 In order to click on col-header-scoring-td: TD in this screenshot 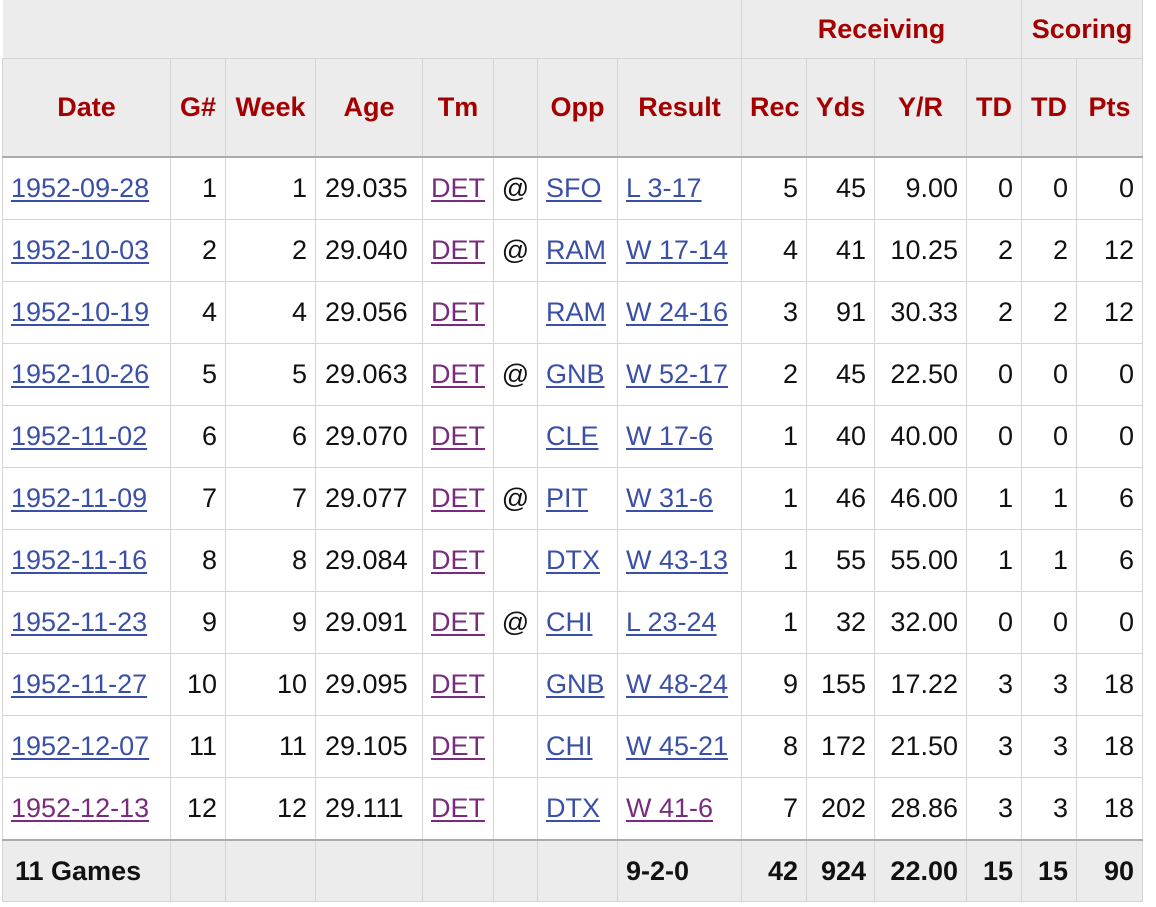, I will do `click(1049, 108)`.